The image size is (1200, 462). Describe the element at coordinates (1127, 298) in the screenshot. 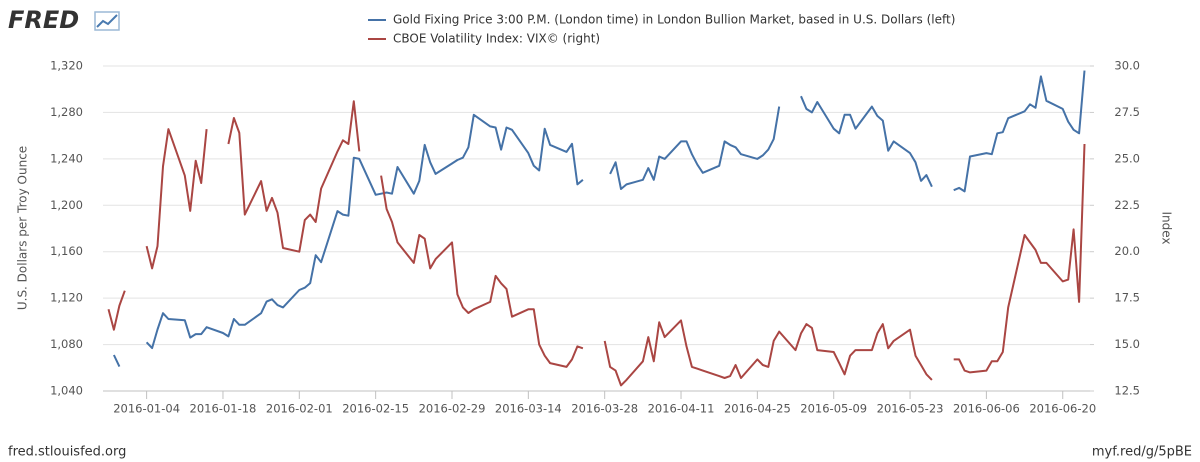

I see `y2-tick-label: 17.5` at that location.